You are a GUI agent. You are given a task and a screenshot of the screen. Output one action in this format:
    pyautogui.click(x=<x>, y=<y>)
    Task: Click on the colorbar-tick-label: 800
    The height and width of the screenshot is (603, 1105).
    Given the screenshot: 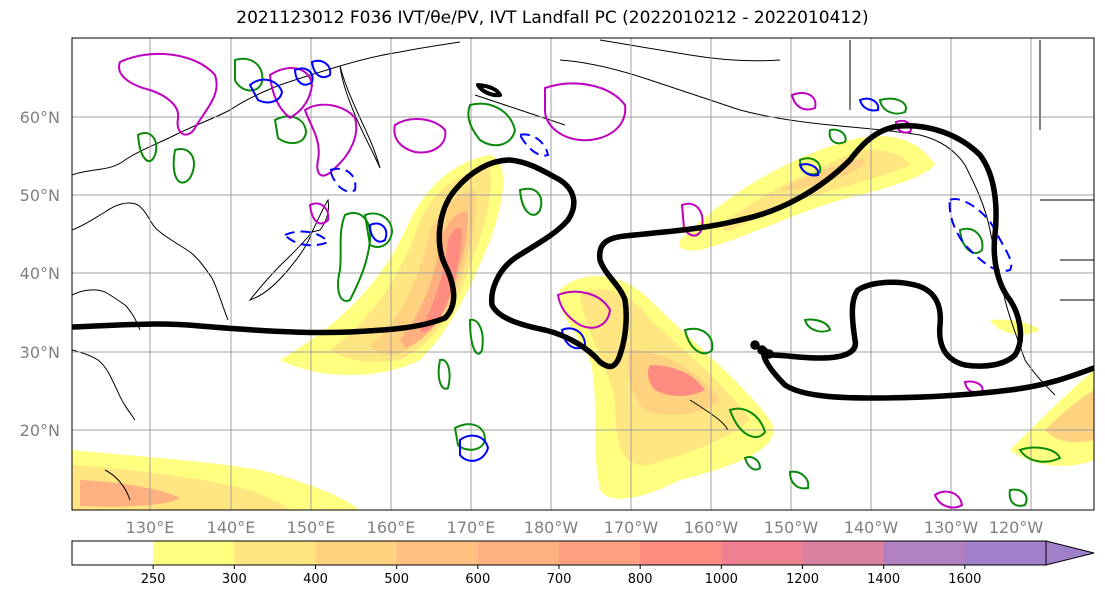 What is the action you would take?
    pyautogui.click(x=640, y=579)
    